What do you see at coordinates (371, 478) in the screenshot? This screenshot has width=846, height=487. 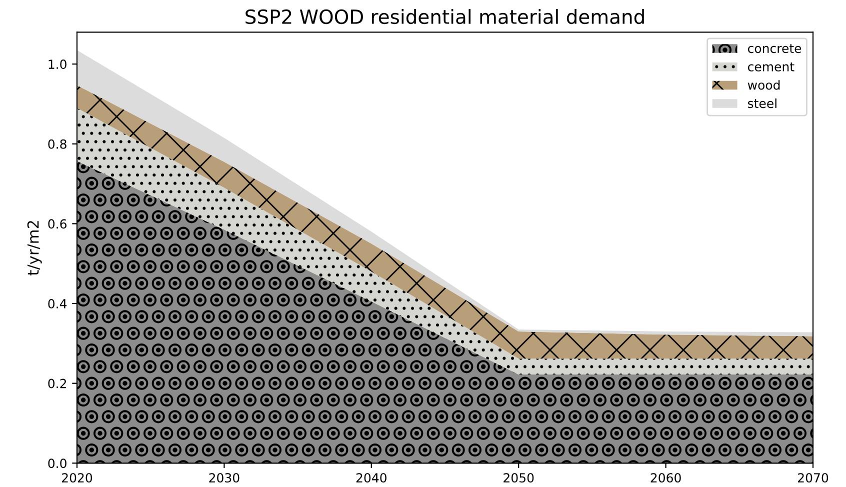 I see `x-tick-label: 2040` at bounding box center [371, 478].